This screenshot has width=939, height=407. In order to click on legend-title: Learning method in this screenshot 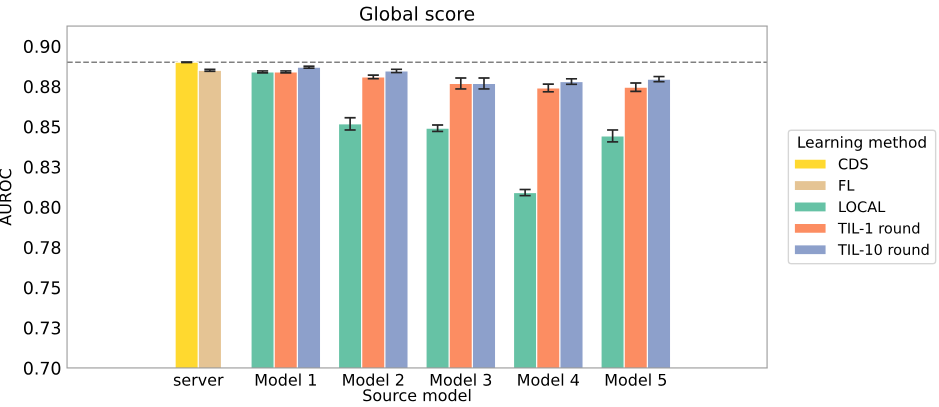, I will do `click(862, 143)`.